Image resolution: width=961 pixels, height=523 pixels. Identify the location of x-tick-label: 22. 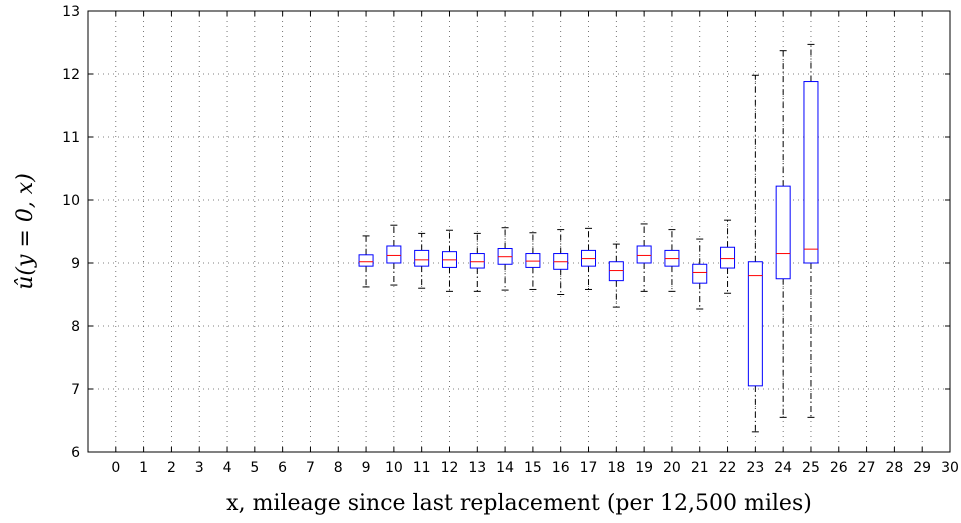
(728, 468).